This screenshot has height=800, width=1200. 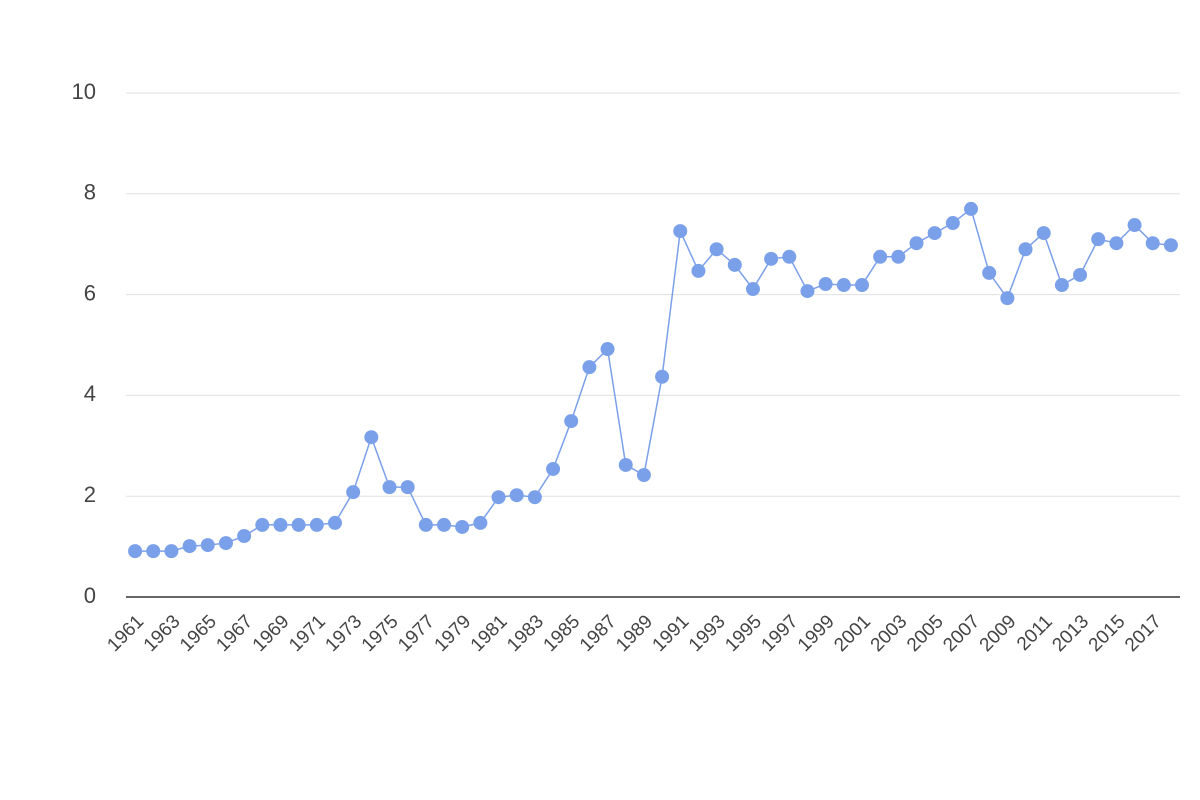 What do you see at coordinates (525, 633) in the screenshot?
I see `x-tick-label: 1983` at bounding box center [525, 633].